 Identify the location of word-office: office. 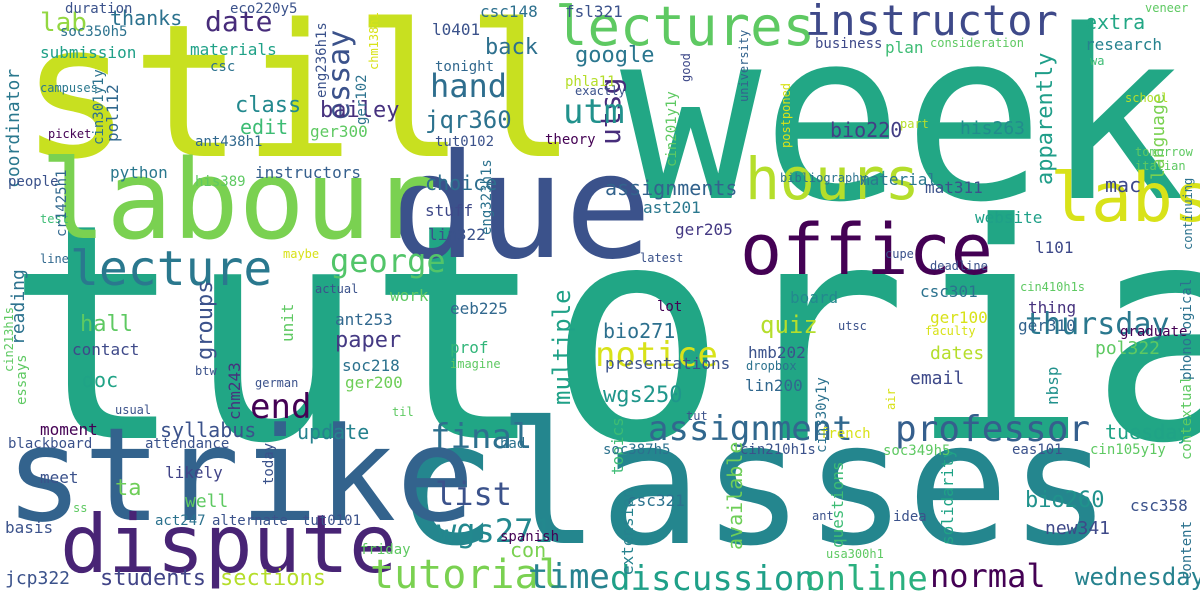
(866, 250).